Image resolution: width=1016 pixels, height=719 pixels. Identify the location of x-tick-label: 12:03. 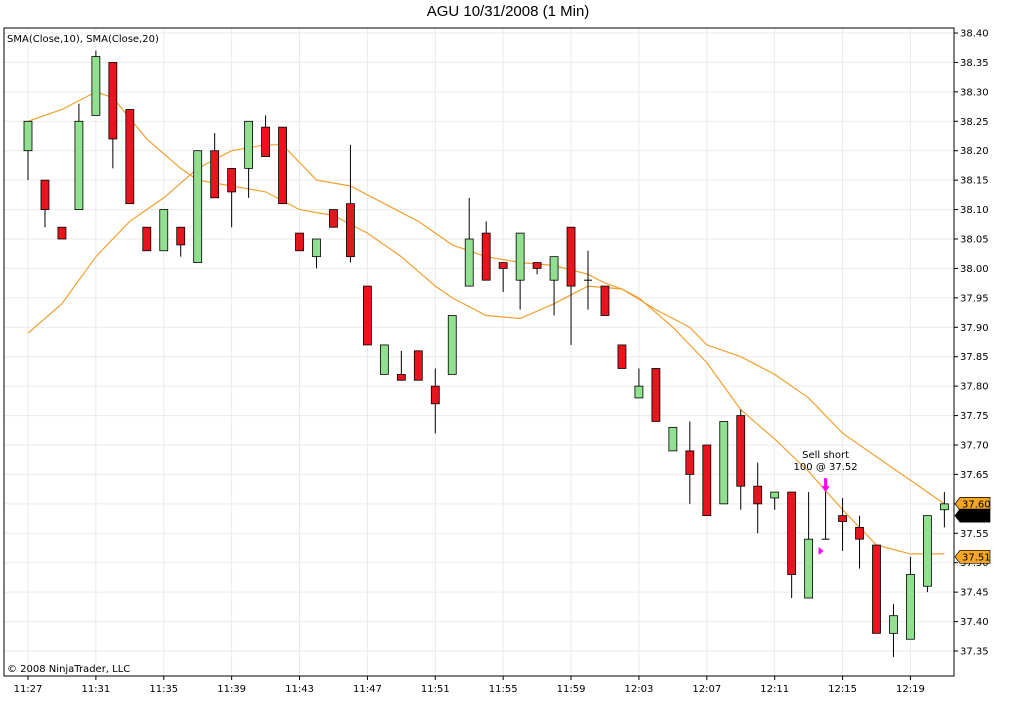
(639, 689).